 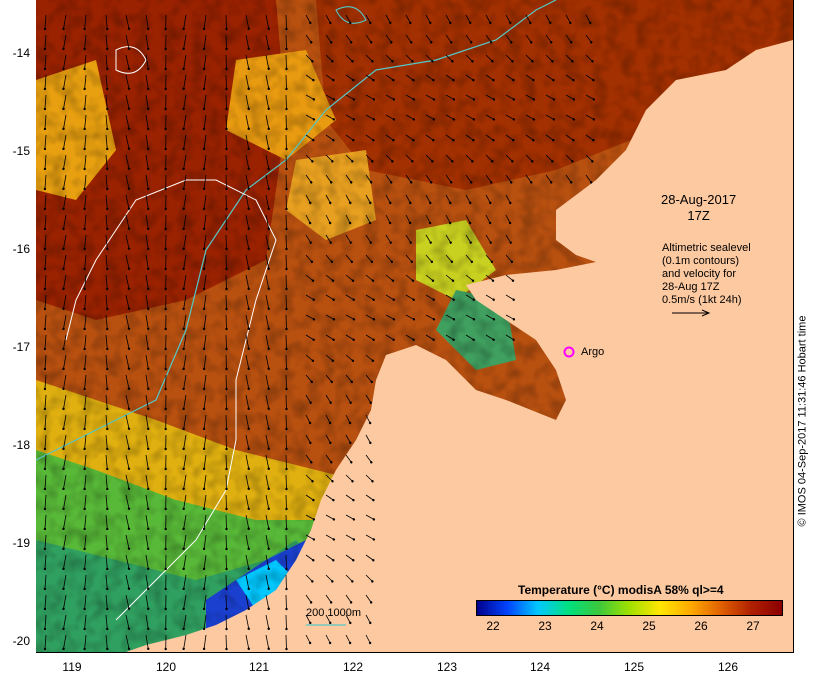 I want to click on time-label: 17Z, so click(x=698, y=215).